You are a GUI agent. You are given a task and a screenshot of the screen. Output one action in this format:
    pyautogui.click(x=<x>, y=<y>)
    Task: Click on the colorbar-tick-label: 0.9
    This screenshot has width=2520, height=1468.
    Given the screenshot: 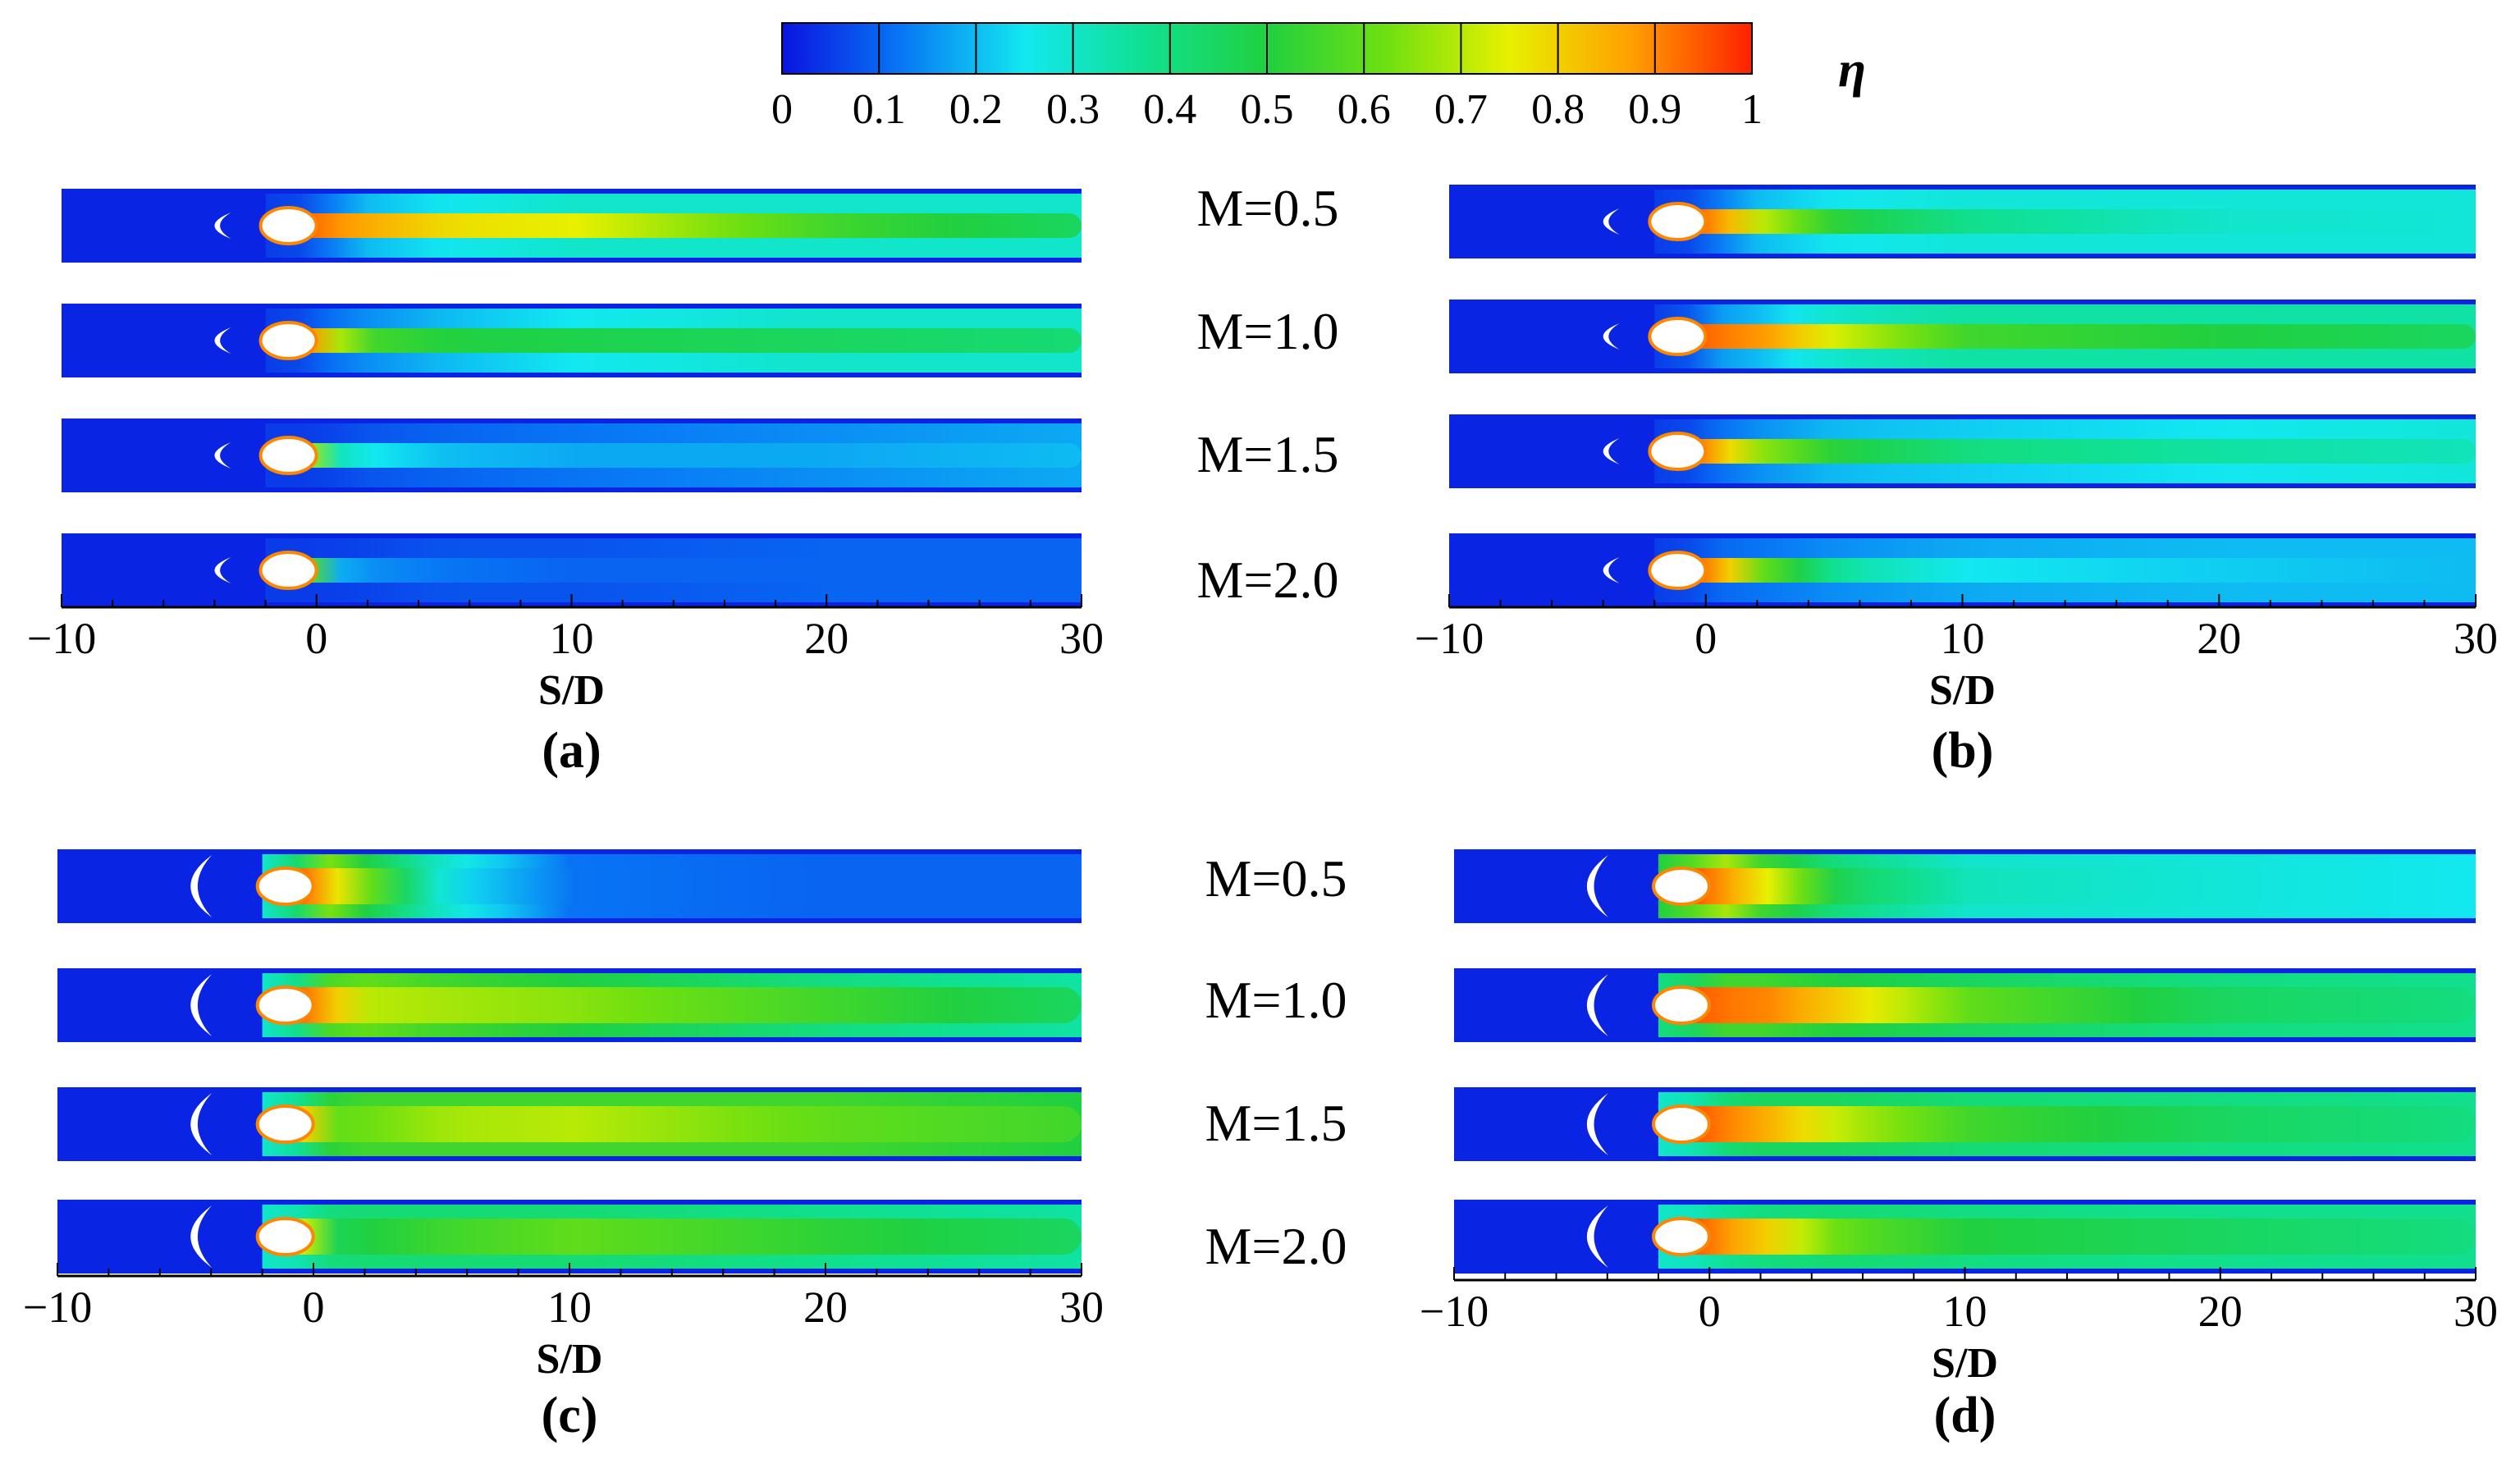 What is the action you would take?
    pyautogui.click(x=1654, y=109)
    